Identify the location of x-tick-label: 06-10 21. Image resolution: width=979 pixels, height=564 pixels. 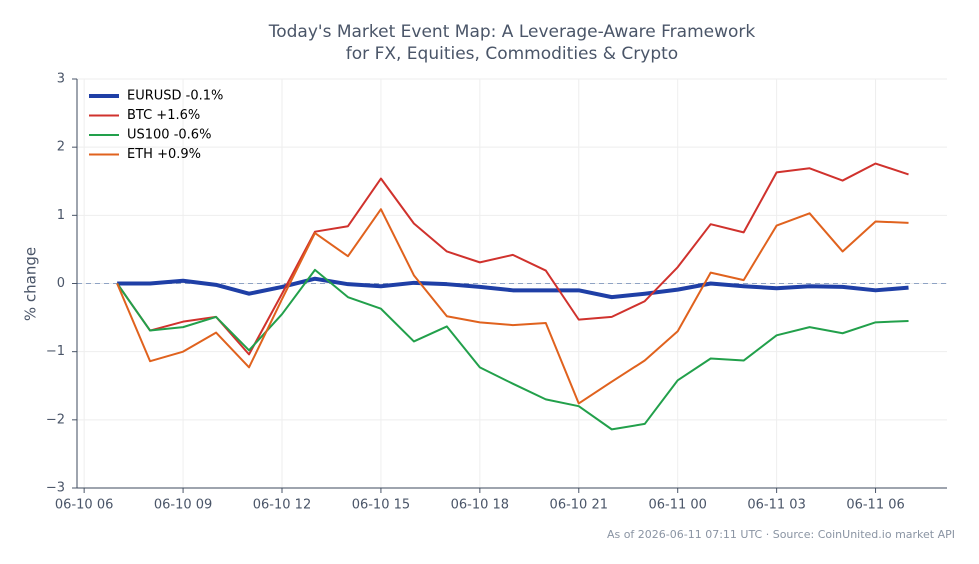
(579, 505).